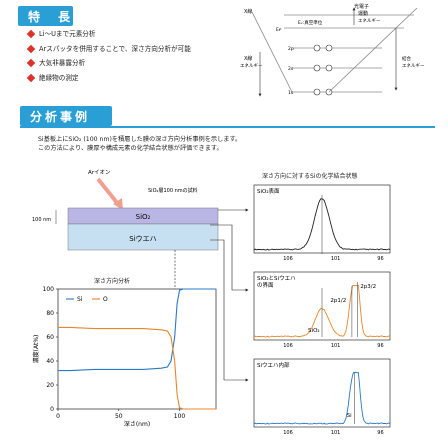 The height and width of the screenshot is (448, 448). Describe the element at coordinates (108, 34) in the screenshot. I see `feature-item: Li～Uまで元素分析` at that location.